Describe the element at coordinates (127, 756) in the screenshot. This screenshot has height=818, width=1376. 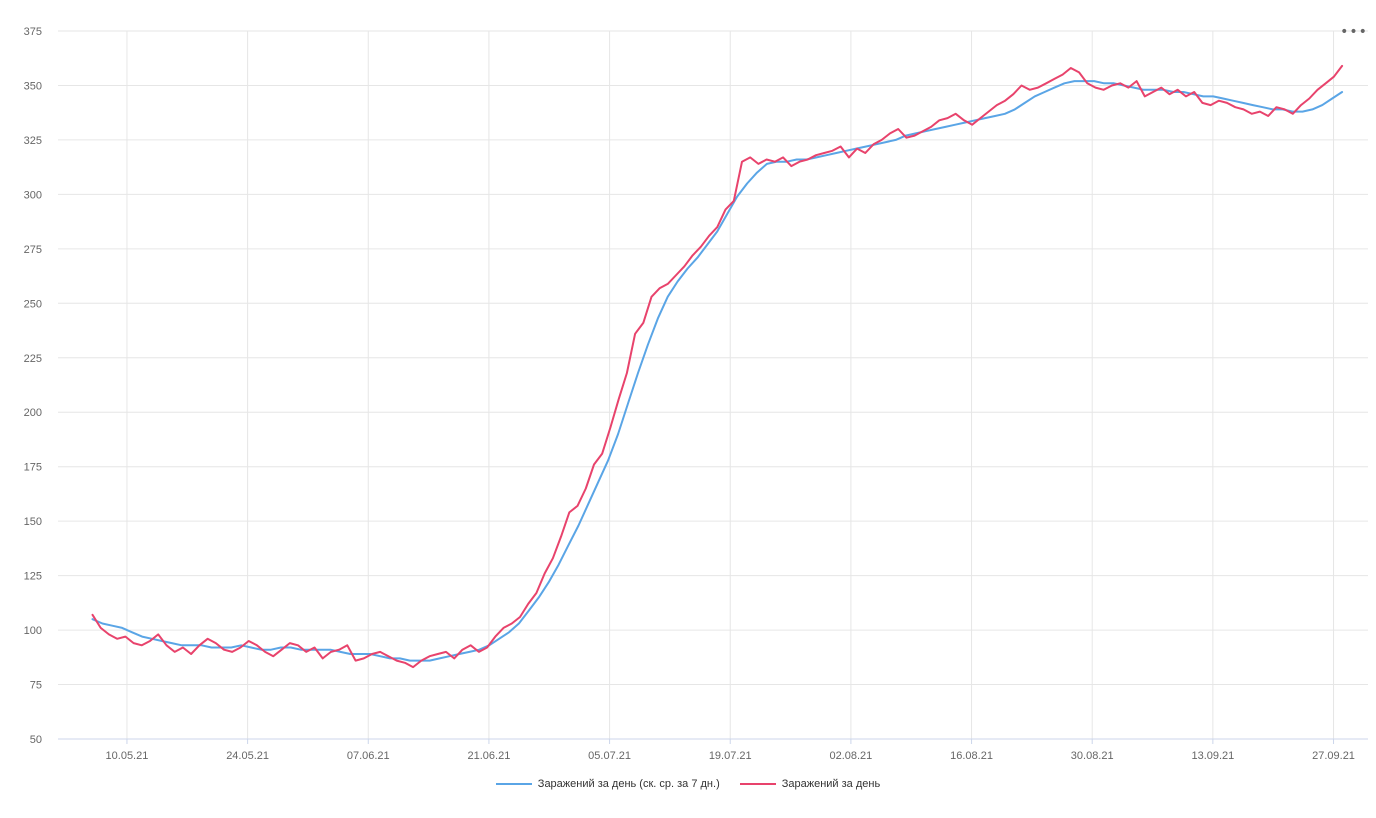
I see `x-tick-label: 10.05.21` at that location.